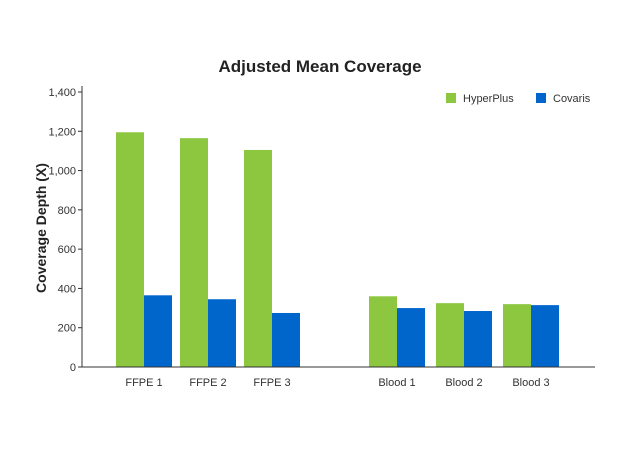 This screenshot has width=638, height=469. I want to click on y-tick-label: 400, so click(67, 289).